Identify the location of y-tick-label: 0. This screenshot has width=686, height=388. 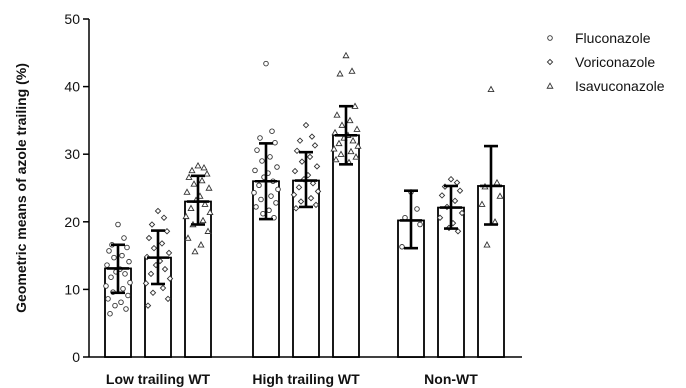
(76, 357).